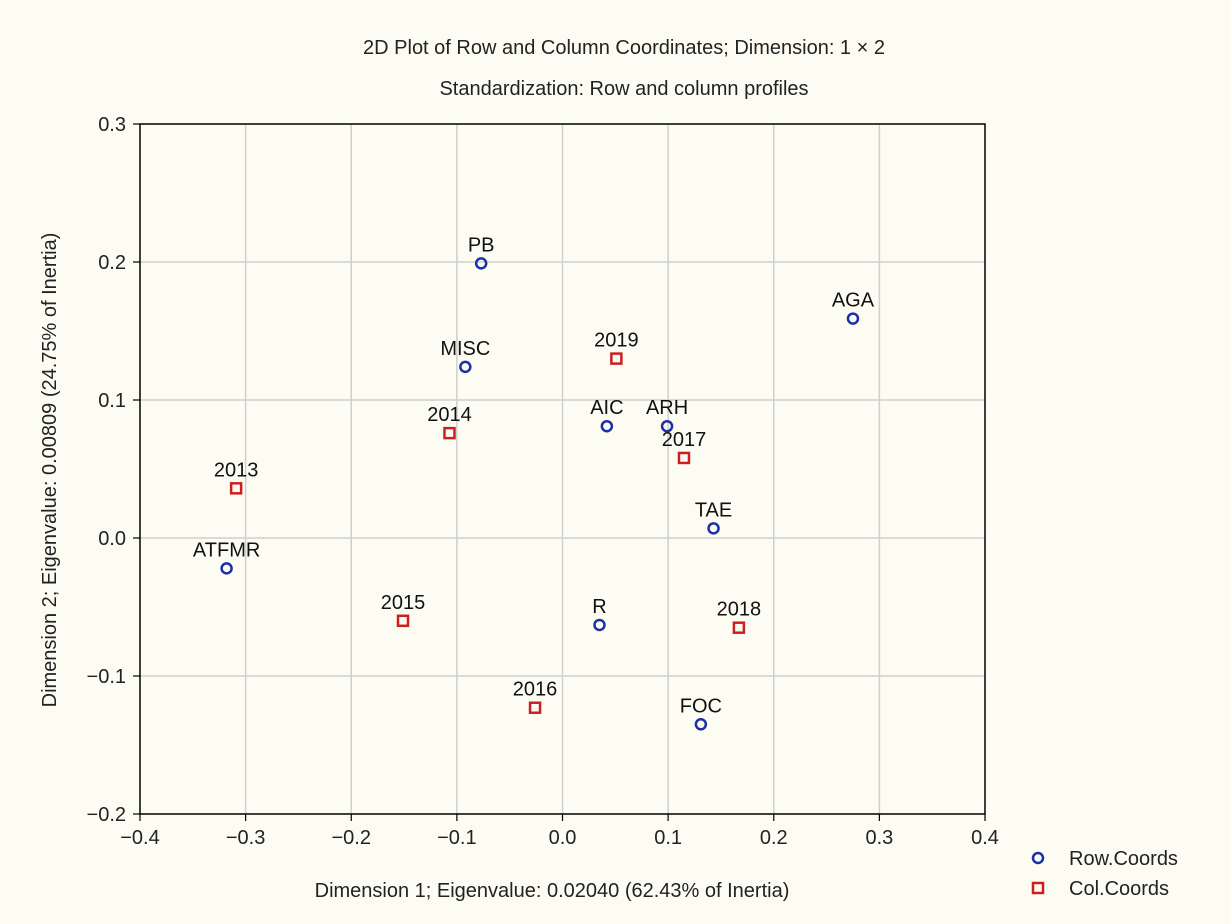  What do you see at coordinates (245, 838) in the screenshot?
I see `x-tick-label: −0.3` at bounding box center [245, 838].